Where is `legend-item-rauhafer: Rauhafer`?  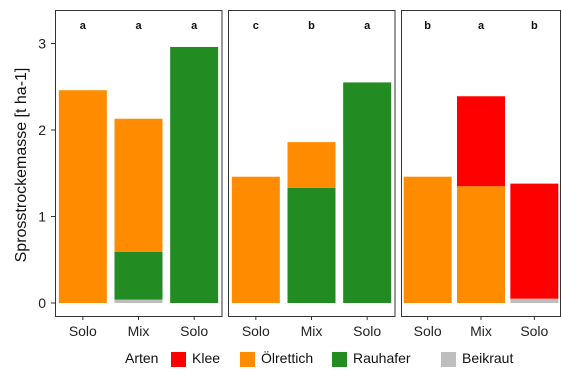
legend-item-rauhafer: Rauhafer is located at coordinates (371, 358).